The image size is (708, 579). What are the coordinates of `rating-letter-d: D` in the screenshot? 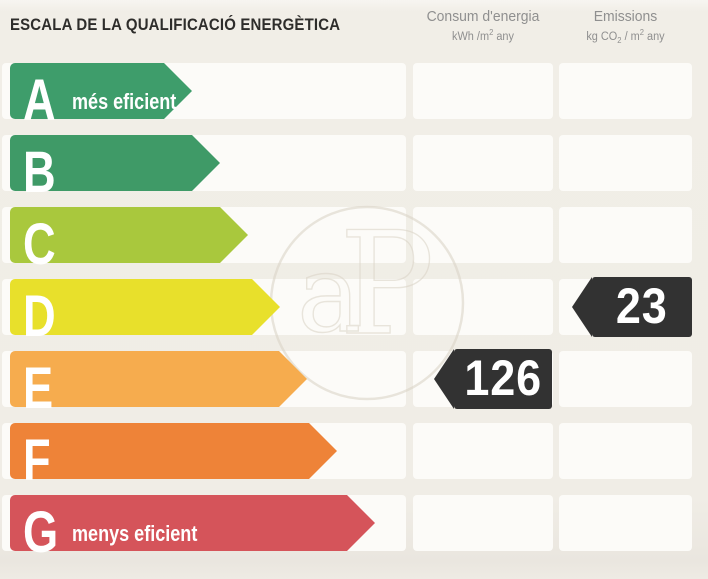 It's located at (39, 316).